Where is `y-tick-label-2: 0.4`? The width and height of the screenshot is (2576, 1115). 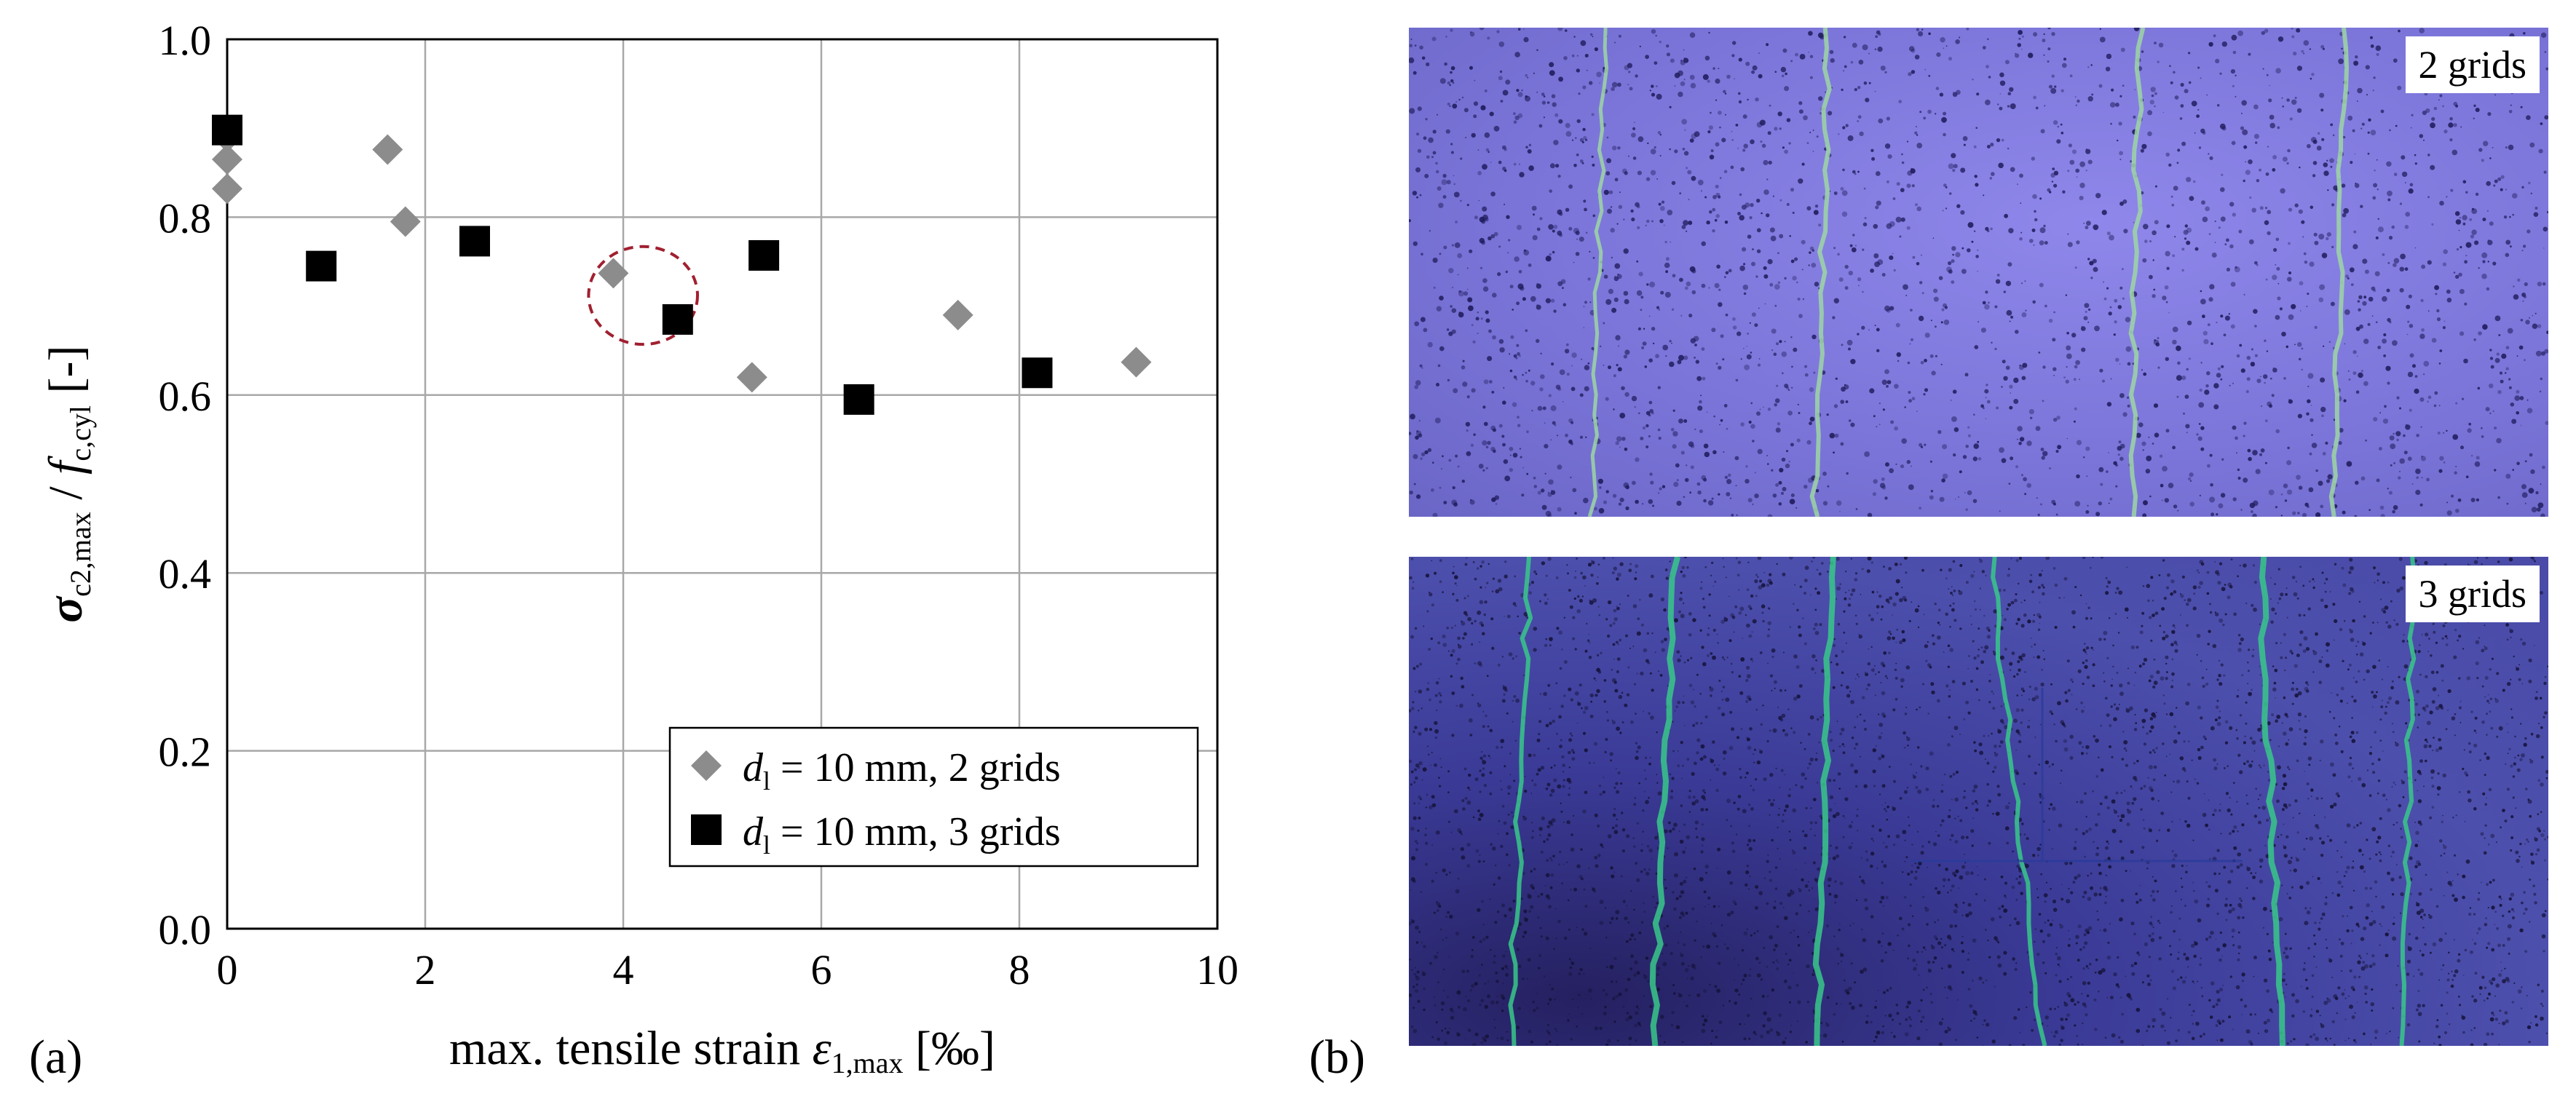 y-tick-label-2: 0.4 is located at coordinates (185, 574).